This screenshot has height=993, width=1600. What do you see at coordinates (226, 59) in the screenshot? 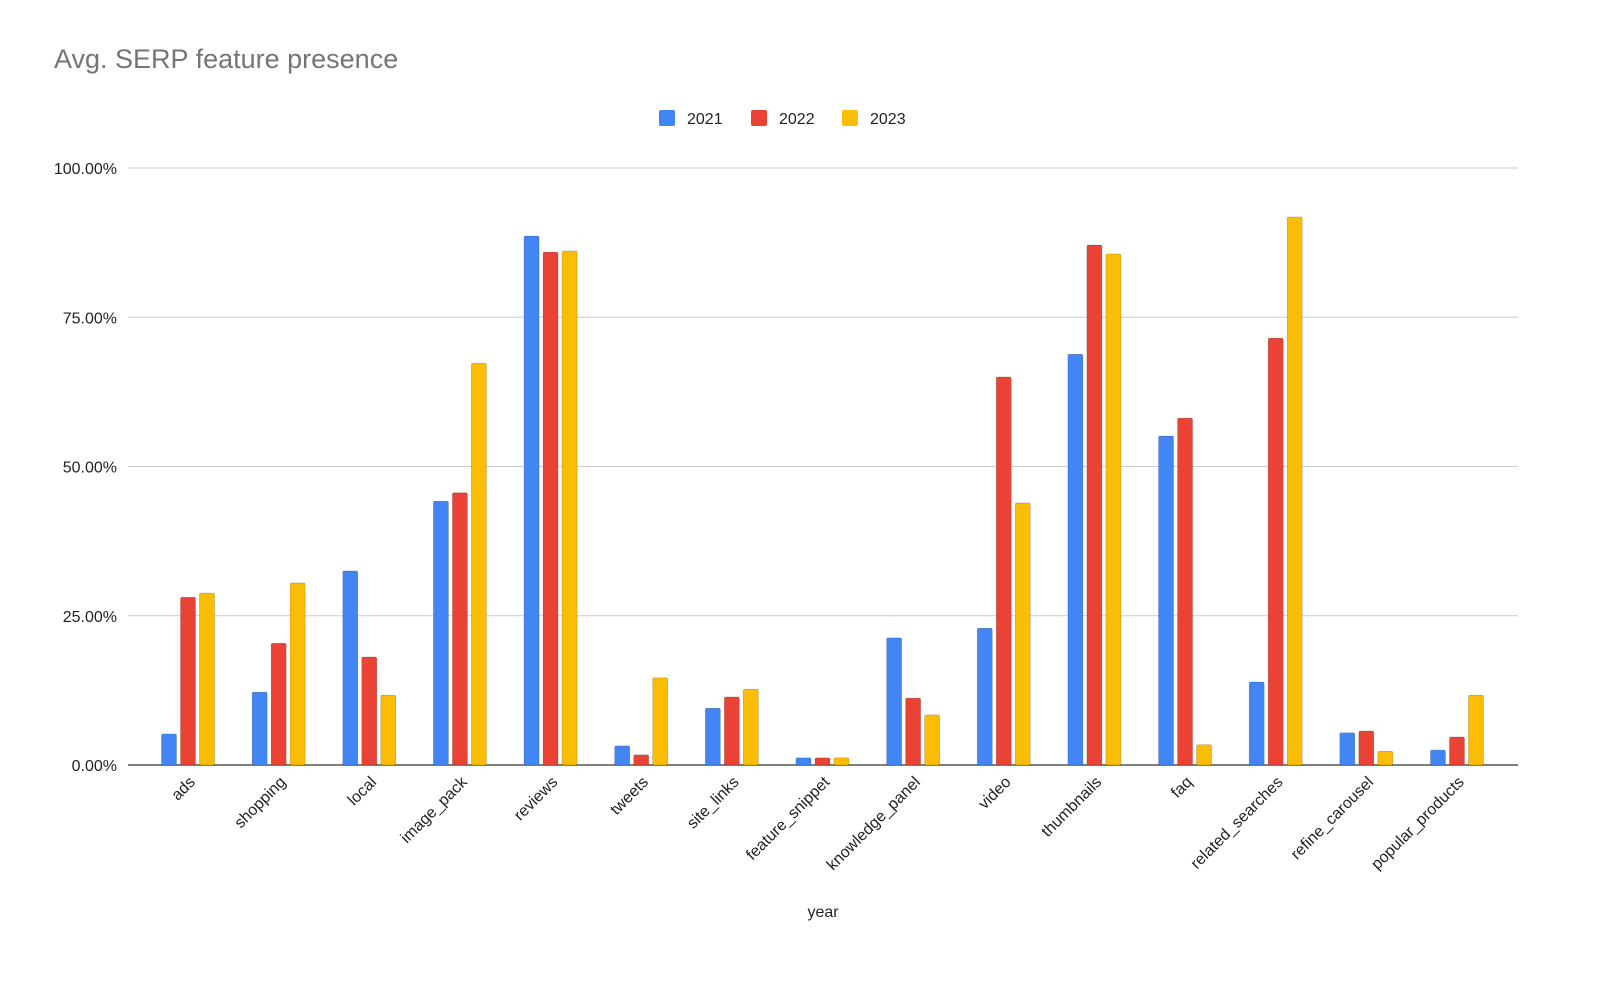
I see `chart-title: Avg. SERP feature presence` at bounding box center [226, 59].